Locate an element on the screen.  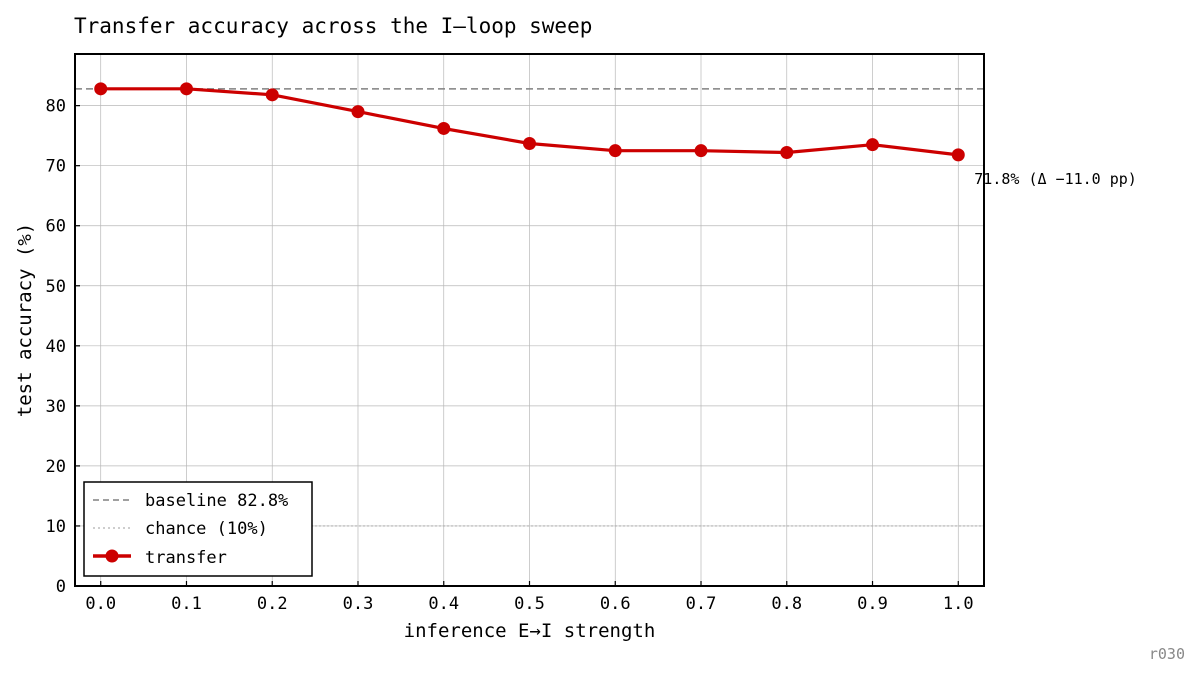
y-tick-label: 50 is located at coordinates (56, 287).